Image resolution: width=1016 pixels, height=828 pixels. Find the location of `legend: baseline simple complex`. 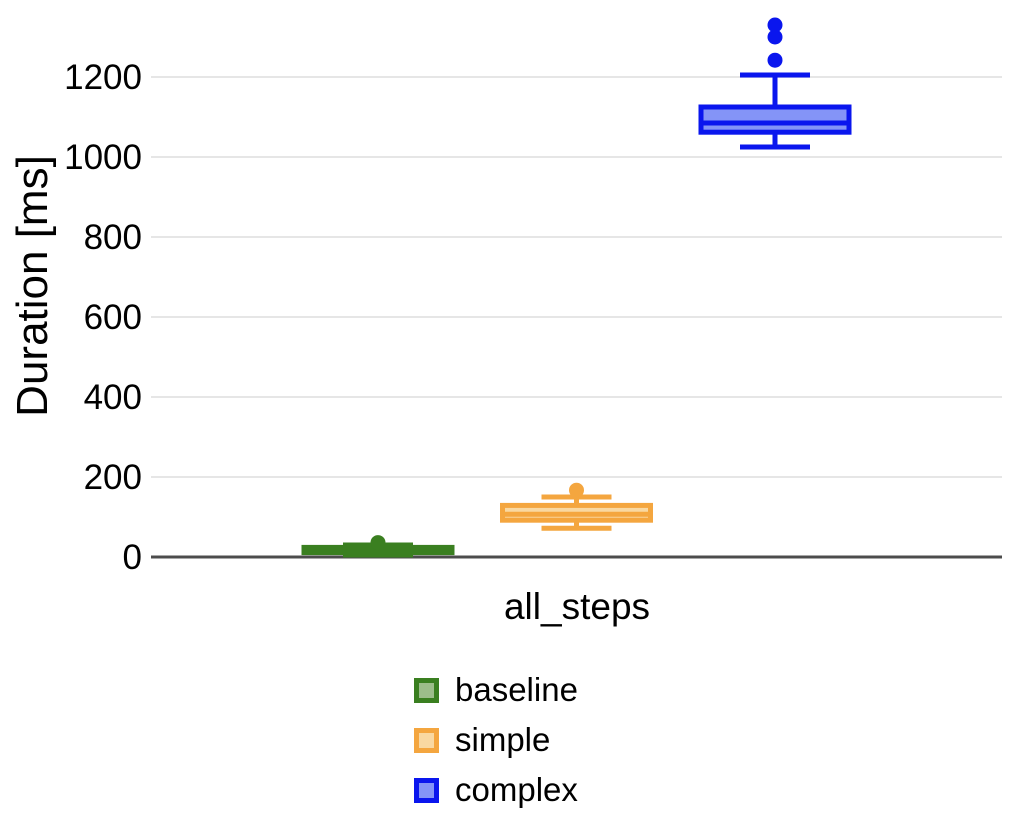

legend: baseline simple complex is located at coordinates (496, 749).